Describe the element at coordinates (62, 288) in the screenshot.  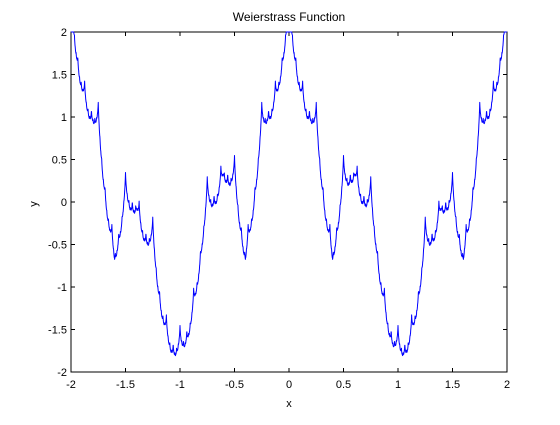
I see `y-tick-label: -1` at that location.